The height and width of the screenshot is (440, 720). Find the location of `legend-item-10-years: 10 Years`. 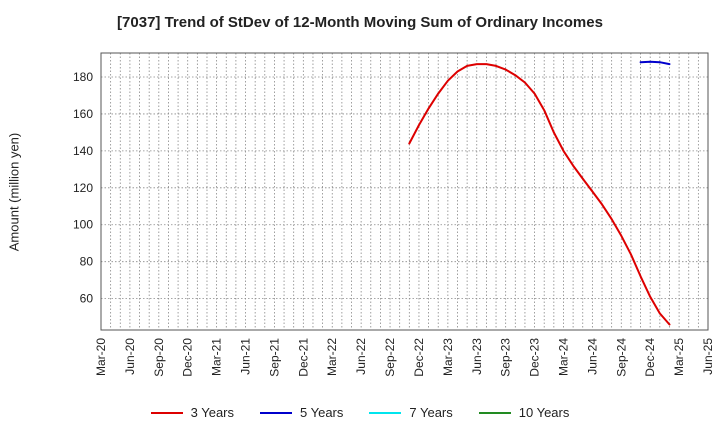

legend-item-10-years: 10 Years is located at coordinates (524, 412).